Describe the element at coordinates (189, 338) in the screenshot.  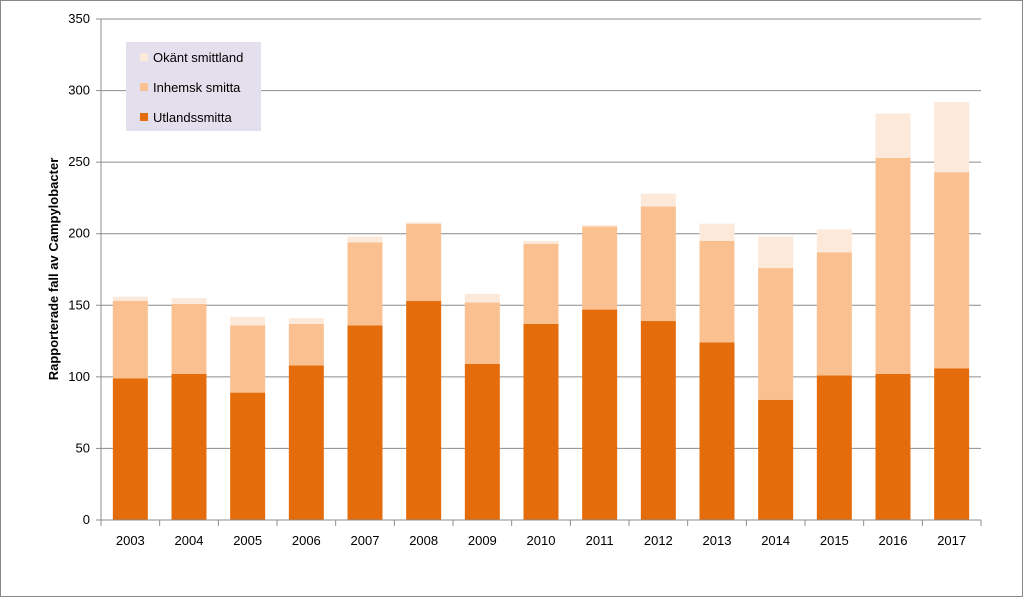
I see `bar-inhemsk-smitta-2004` at that location.